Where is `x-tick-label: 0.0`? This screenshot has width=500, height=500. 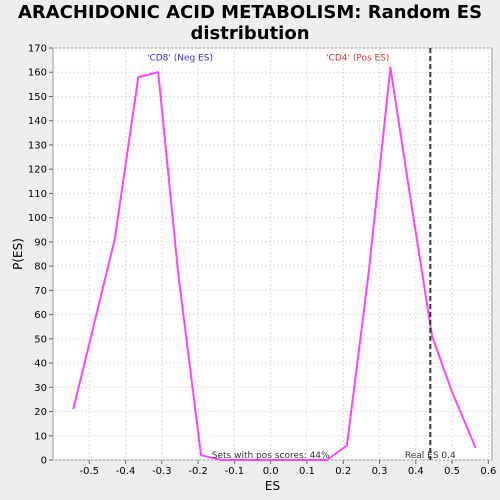
x-tick-label: 0.0 is located at coordinates (271, 471).